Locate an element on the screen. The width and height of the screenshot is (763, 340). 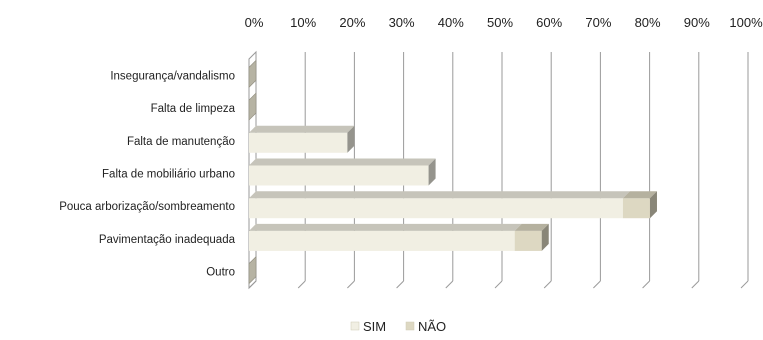
x-tick-labels: 0% 10% 20% 30% 40% 50% 60% 70% 80% 90% 100% is located at coordinates (504, 22).